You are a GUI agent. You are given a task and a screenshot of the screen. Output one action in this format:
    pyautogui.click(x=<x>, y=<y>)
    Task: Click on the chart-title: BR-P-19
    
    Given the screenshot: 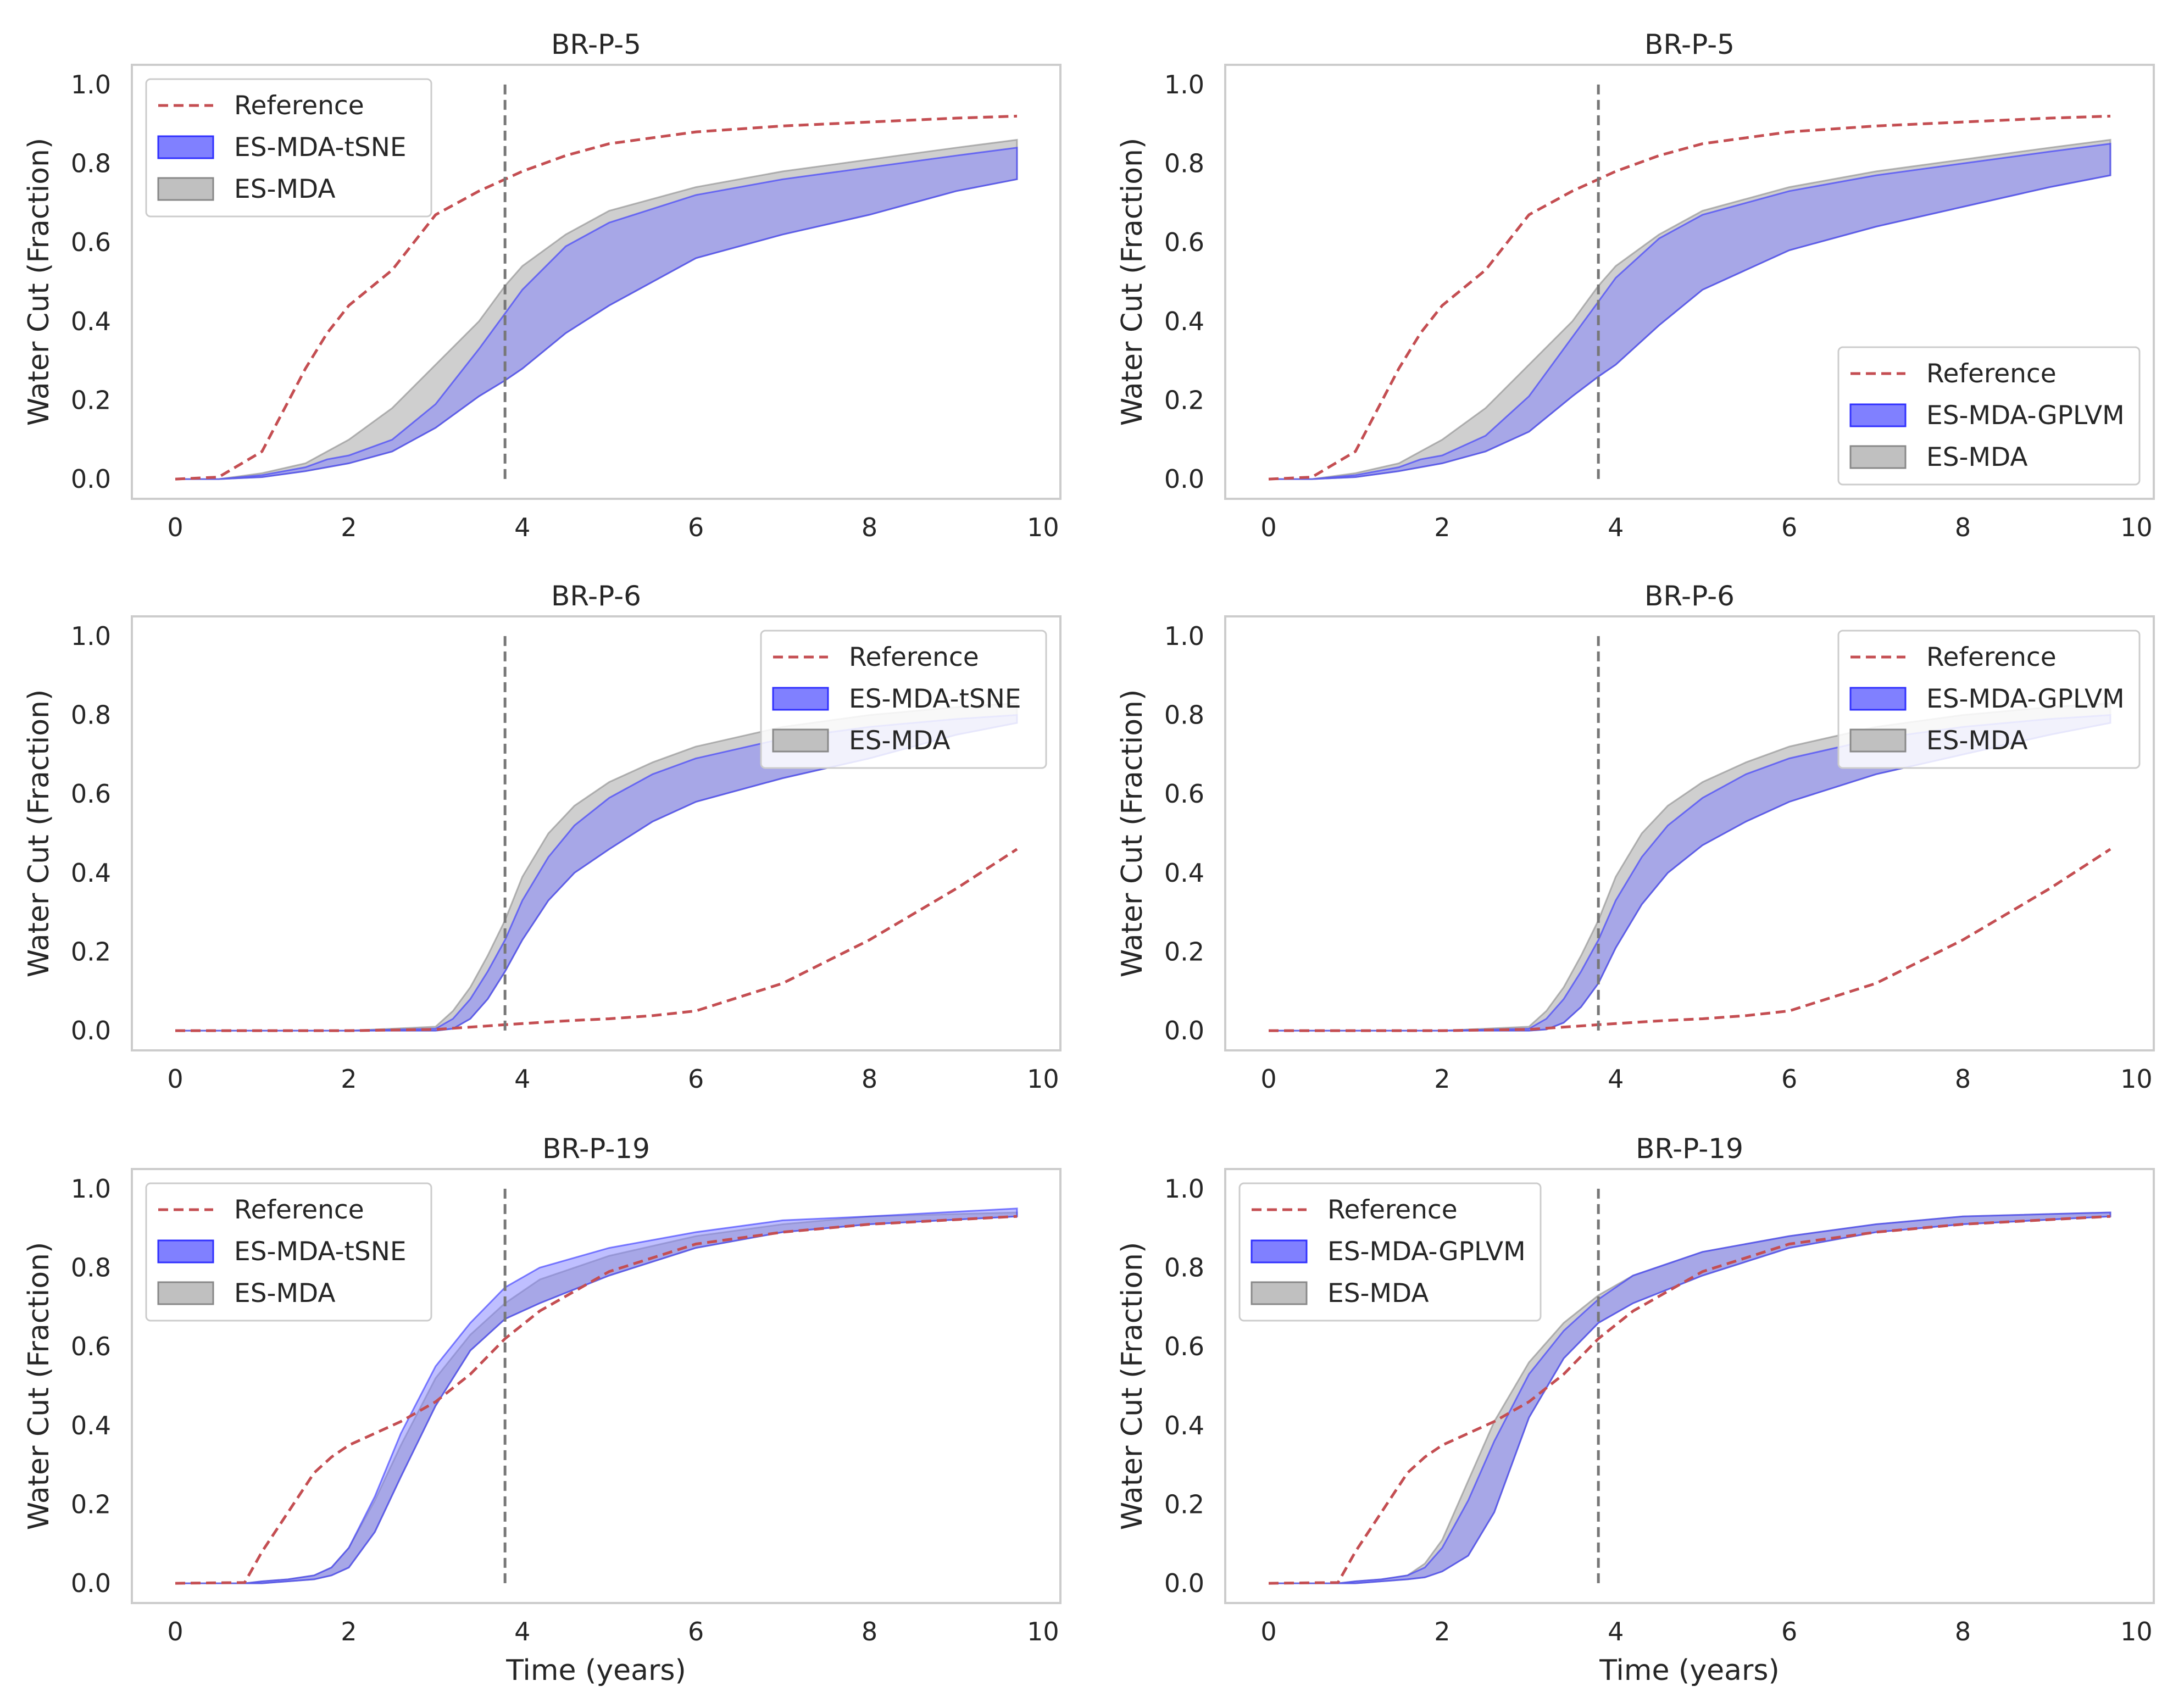 What is the action you would take?
    pyautogui.click(x=1689, y=1149)
    